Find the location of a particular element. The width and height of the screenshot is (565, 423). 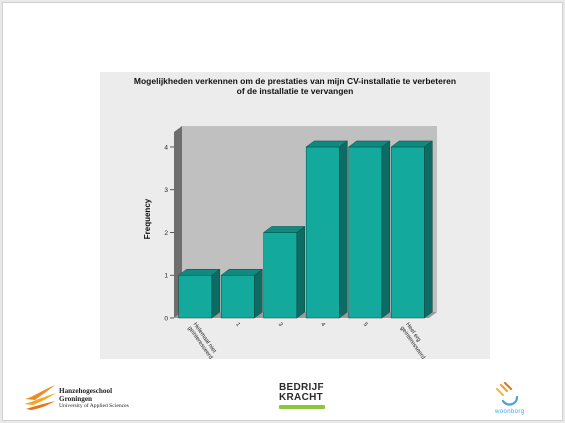

x-tick-label: 4 is located at coordinates (322, 325).